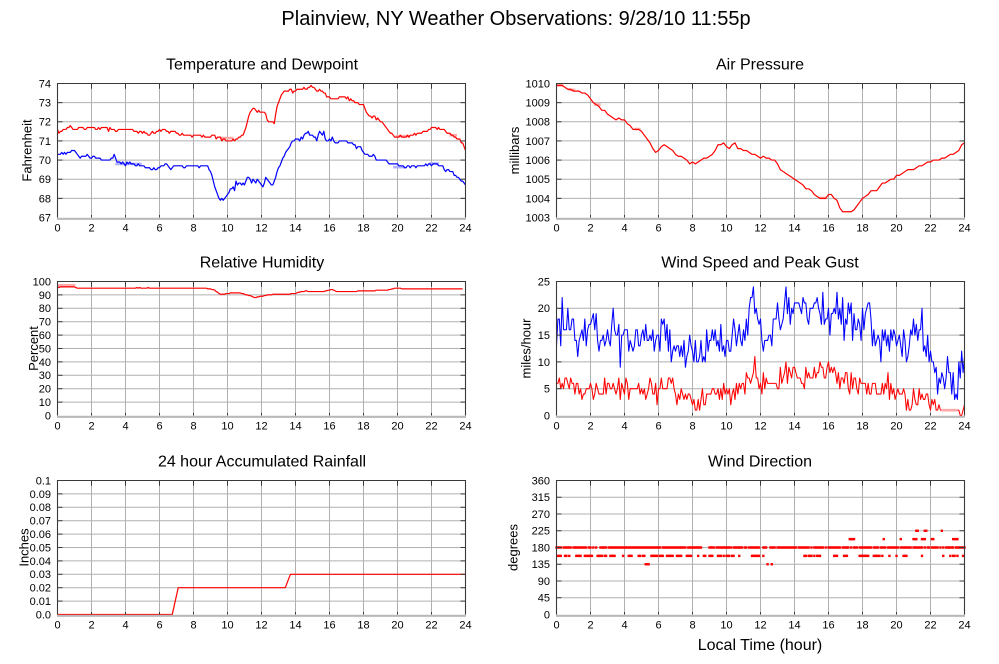  What do you see at coordinates (43, 481) in the screenshot?
I see `svg-text: 0.1` at bounding box center [43, 481].